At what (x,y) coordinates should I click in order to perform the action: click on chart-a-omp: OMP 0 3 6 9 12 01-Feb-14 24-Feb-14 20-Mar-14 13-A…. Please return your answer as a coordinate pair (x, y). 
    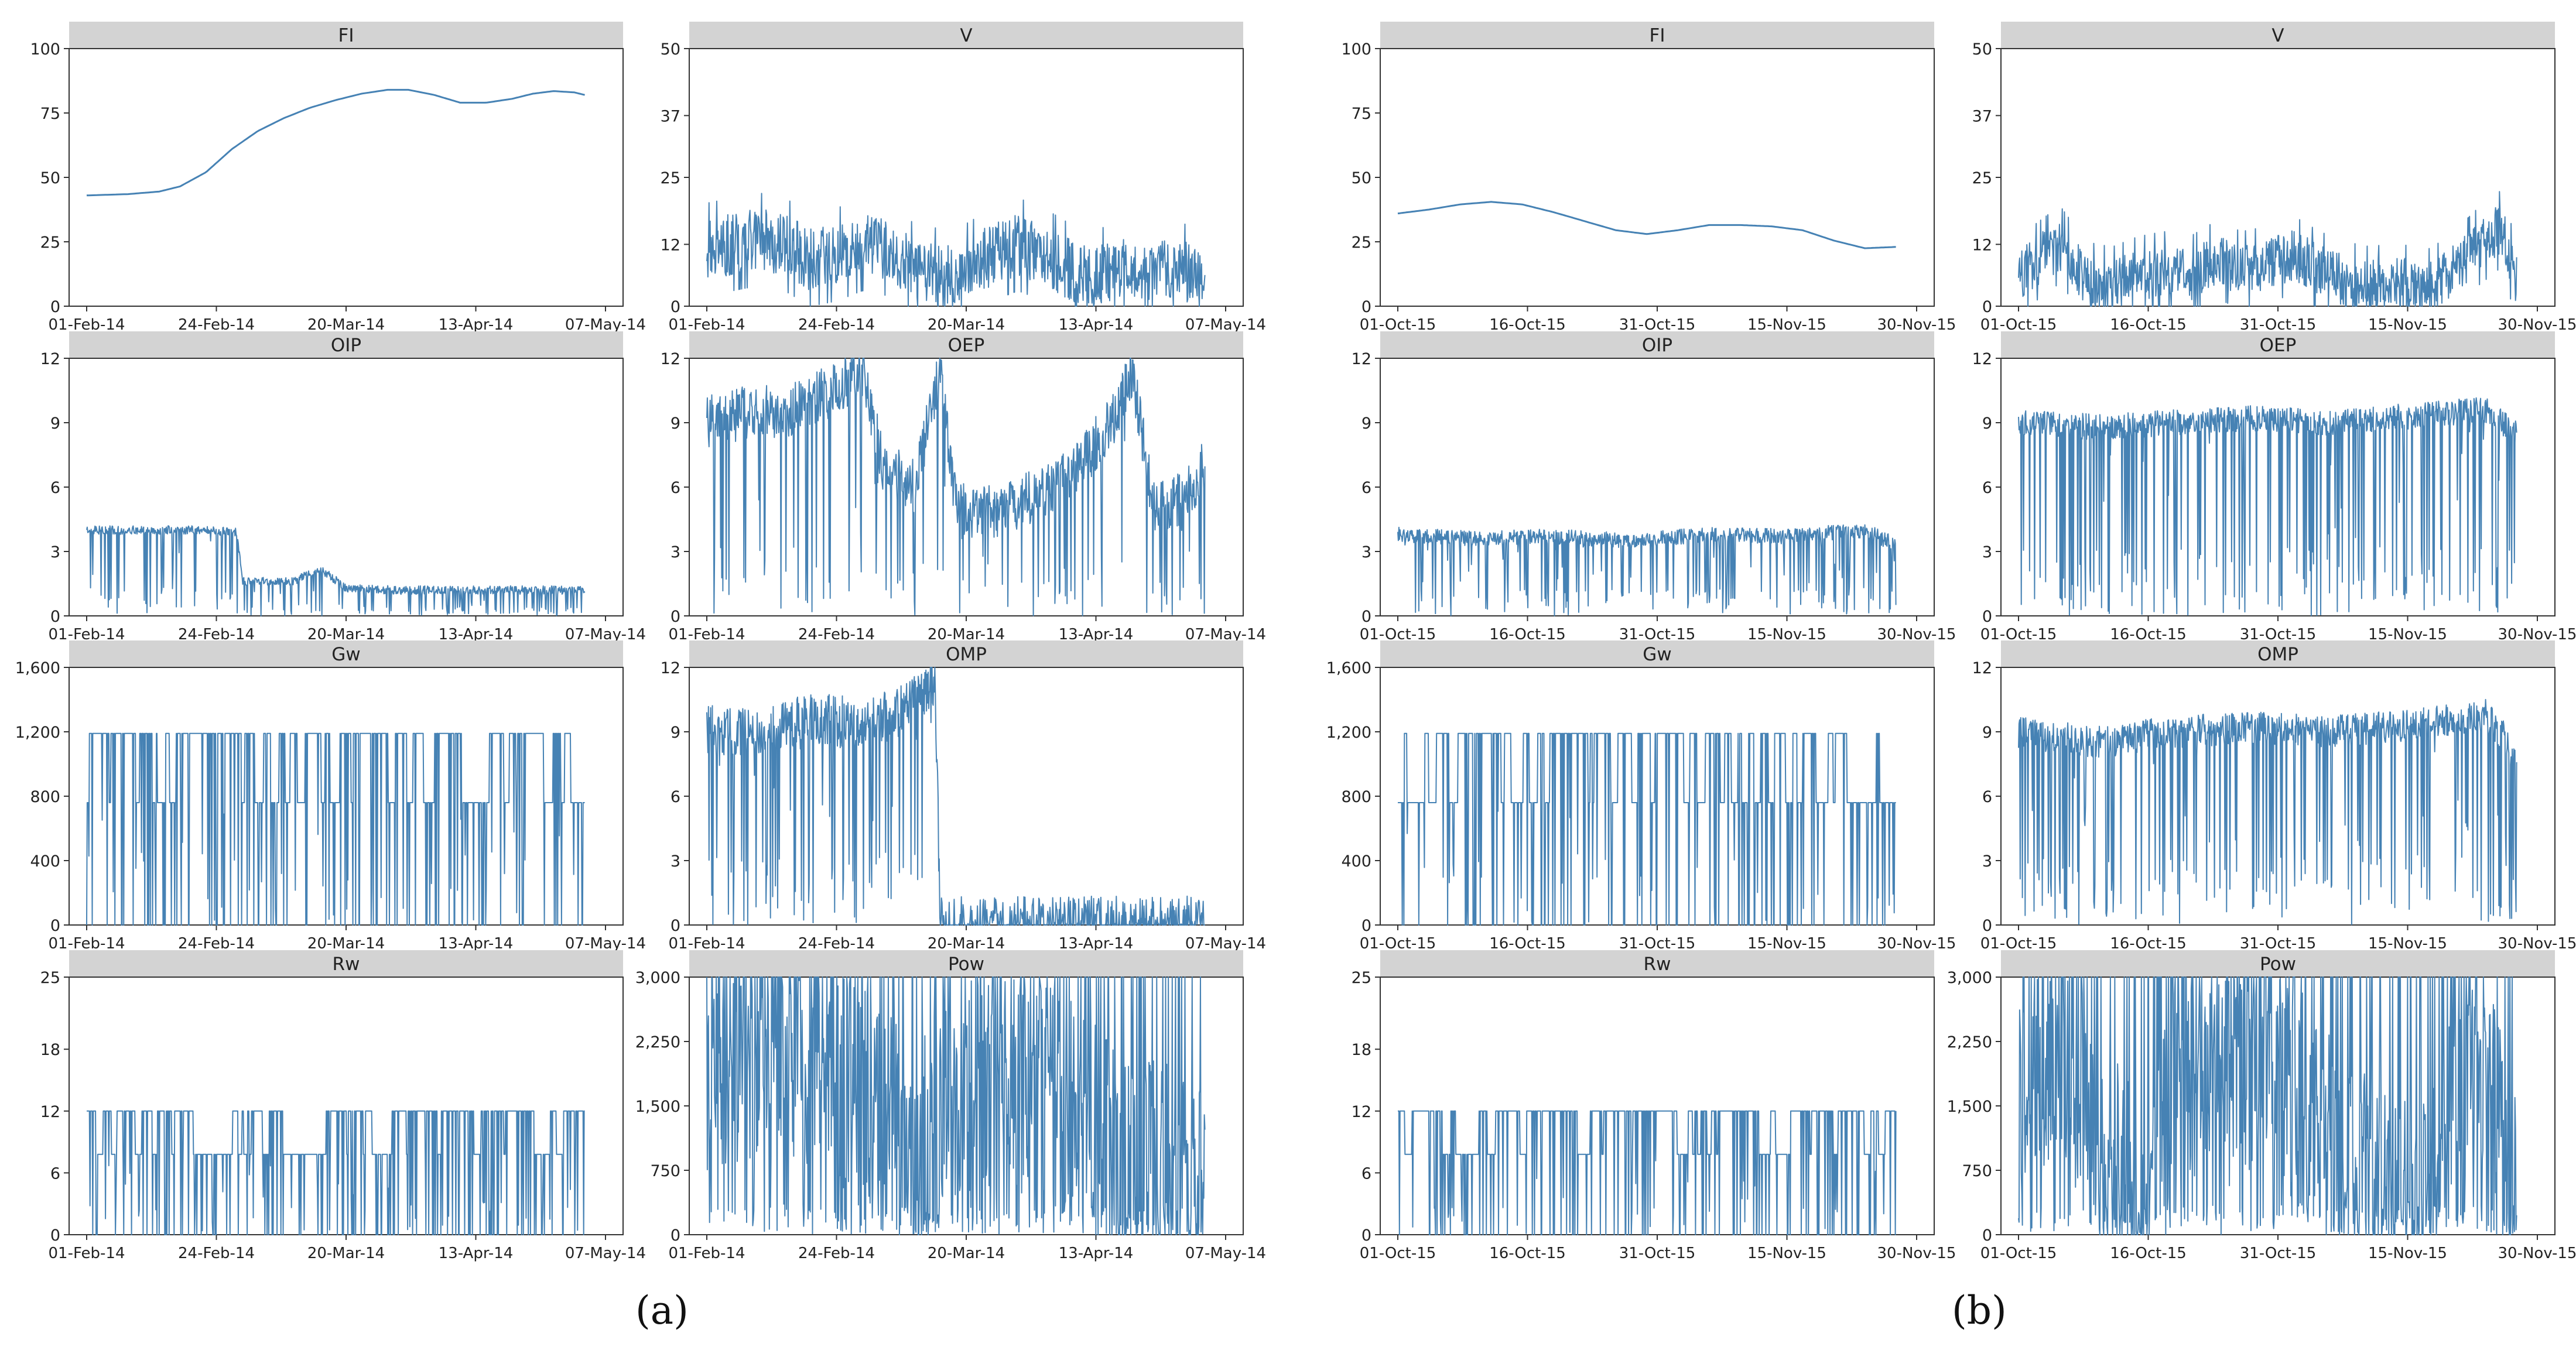
    Looking at the image, I should click on (964, 796).